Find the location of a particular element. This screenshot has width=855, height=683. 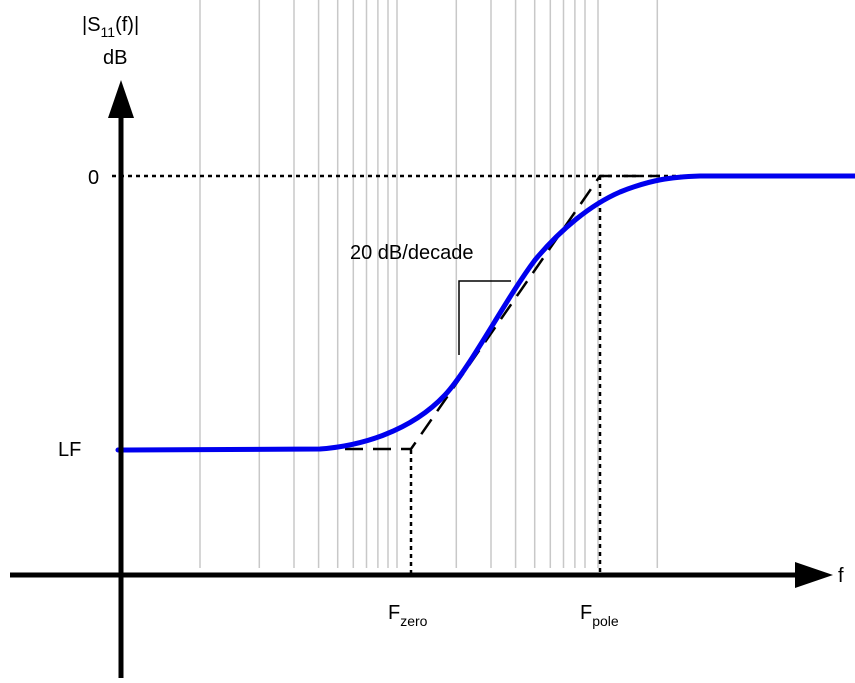

y-axis-label-magnitude: |S11(f)| is located at coordinates (110, 27).